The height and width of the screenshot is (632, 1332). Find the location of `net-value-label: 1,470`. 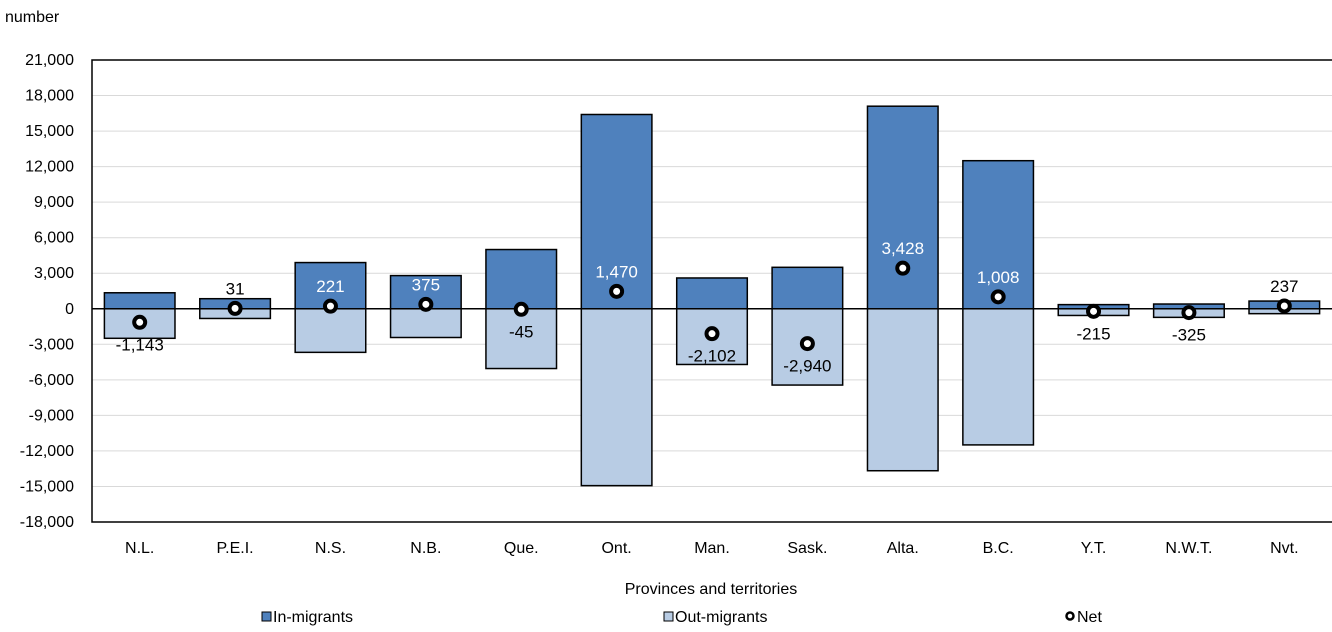

net-value-label: 1,470 is located at coordinates (616, 271).